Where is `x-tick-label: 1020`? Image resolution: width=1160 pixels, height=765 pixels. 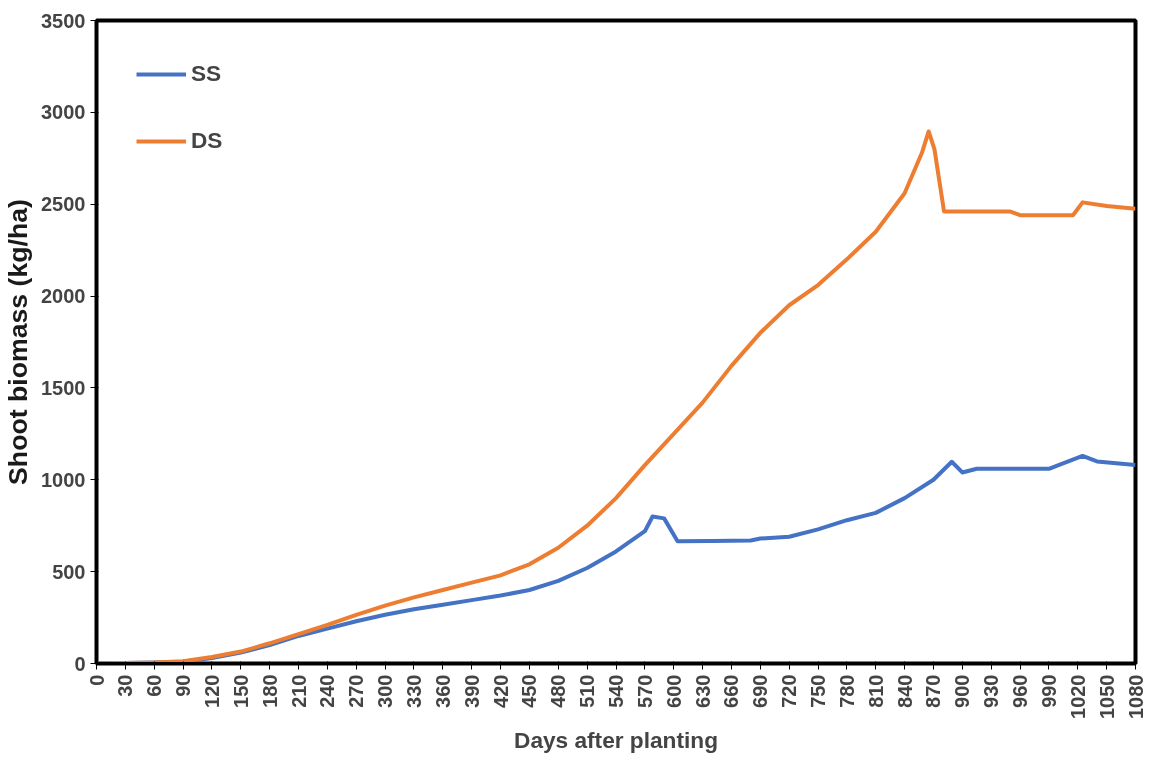 x-tick-label: 1020 is located at coordinates (1077, 696).